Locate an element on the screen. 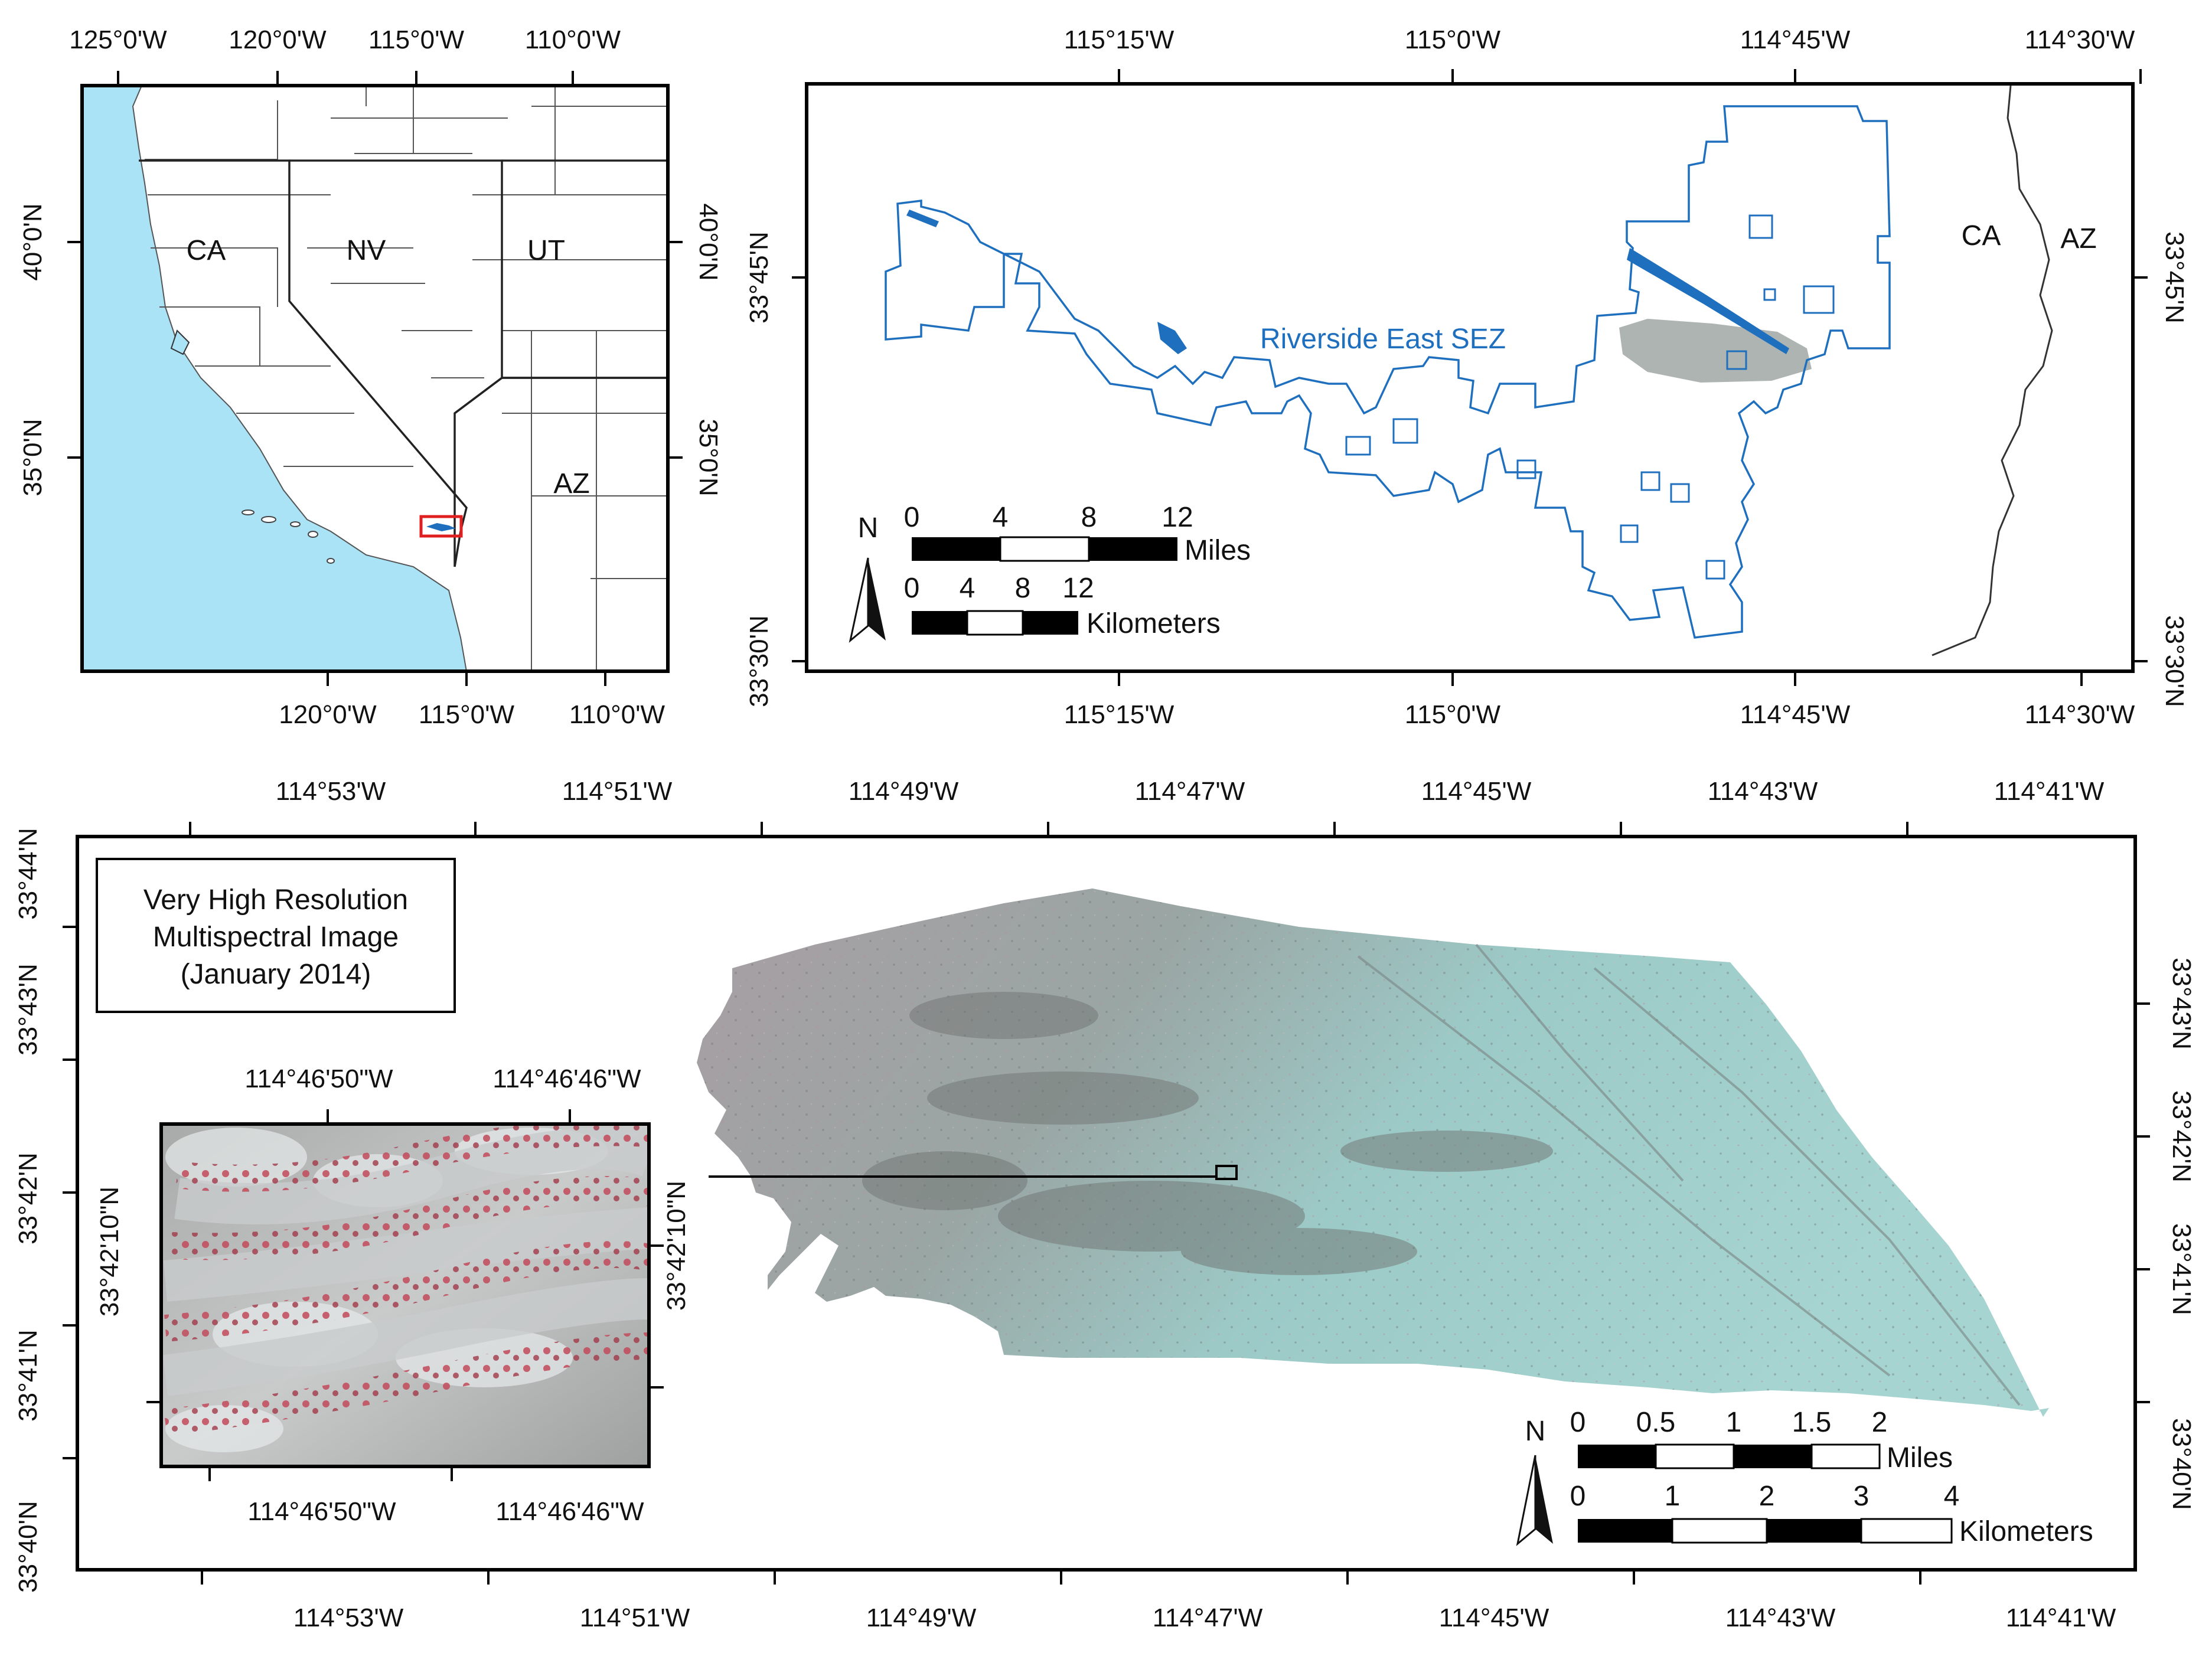 The height and width of the screenshot is (1653, 2212). panel-c-left-tick: 33°44'N is located at coordinates (28, 874).